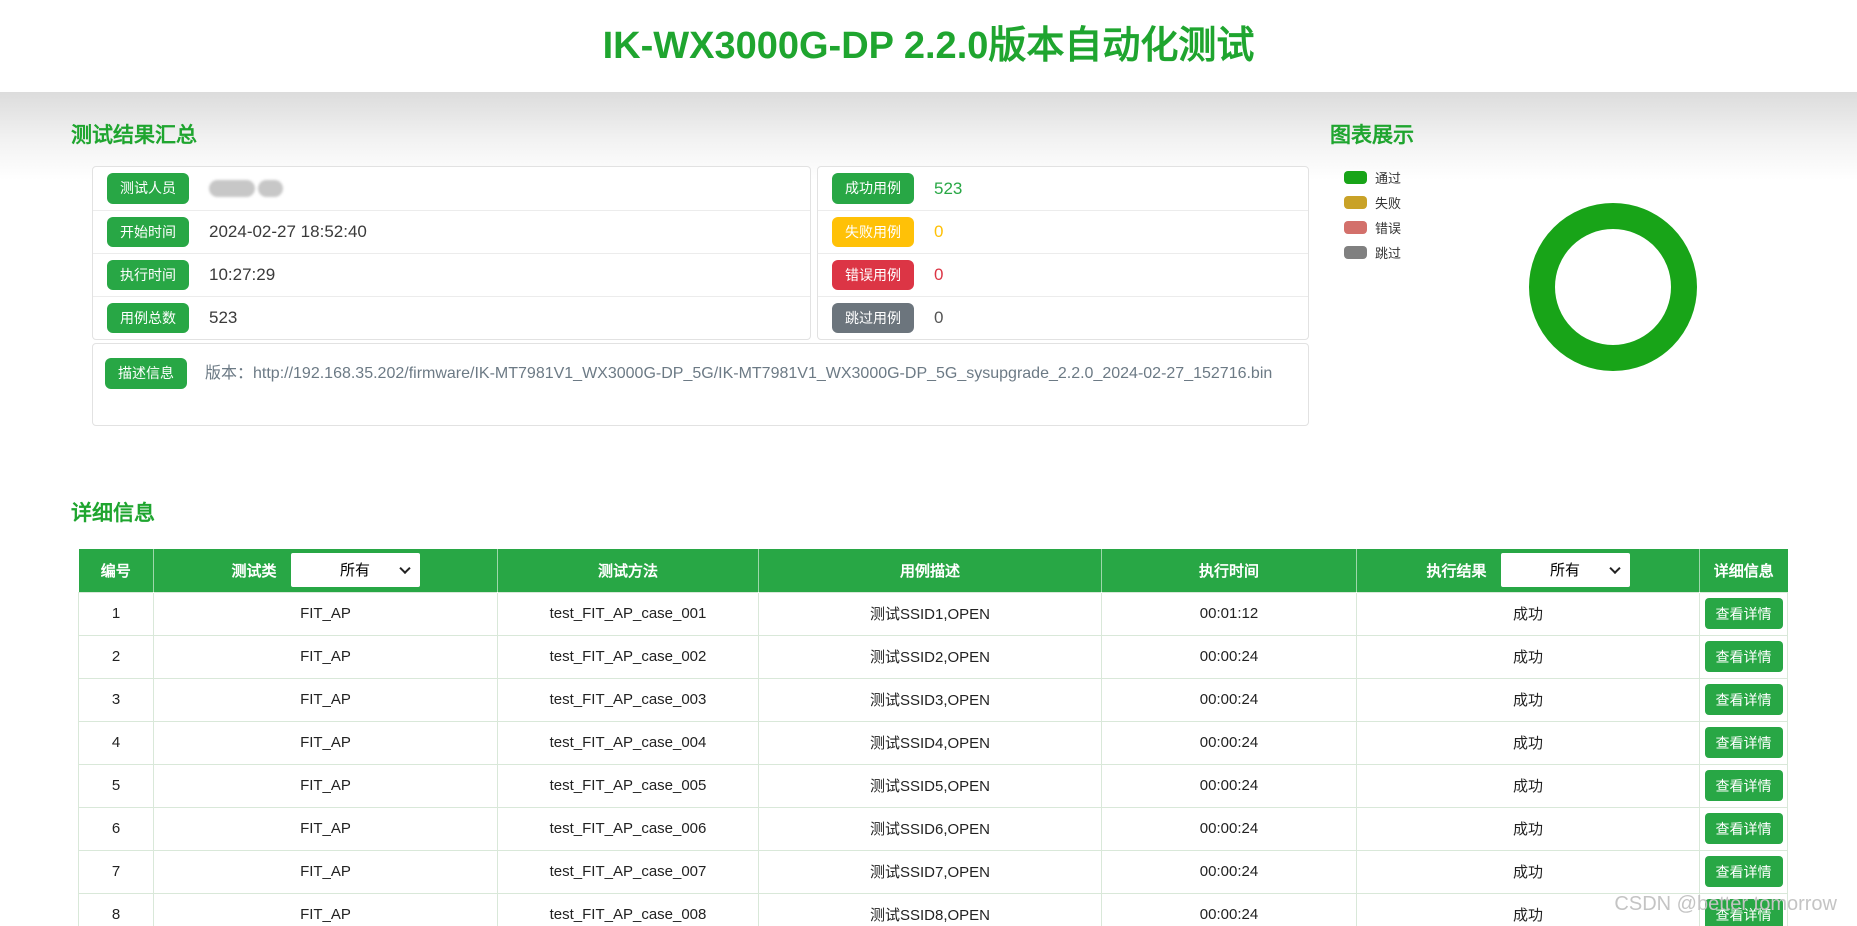 This screenshot has height=926, width=1857. Describe the element at coordinates (116, 742) in the screenshot. I see `cell-no: 4` at that location.